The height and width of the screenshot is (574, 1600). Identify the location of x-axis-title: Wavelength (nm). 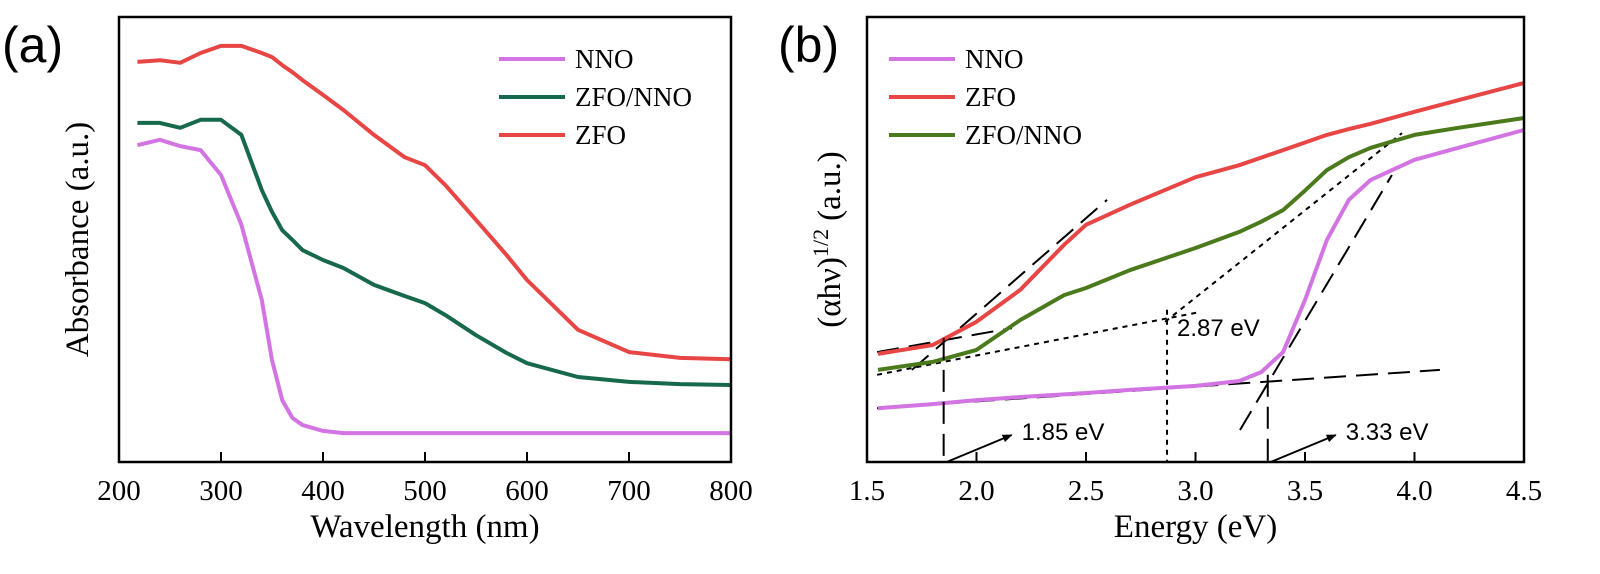
(424, 527).